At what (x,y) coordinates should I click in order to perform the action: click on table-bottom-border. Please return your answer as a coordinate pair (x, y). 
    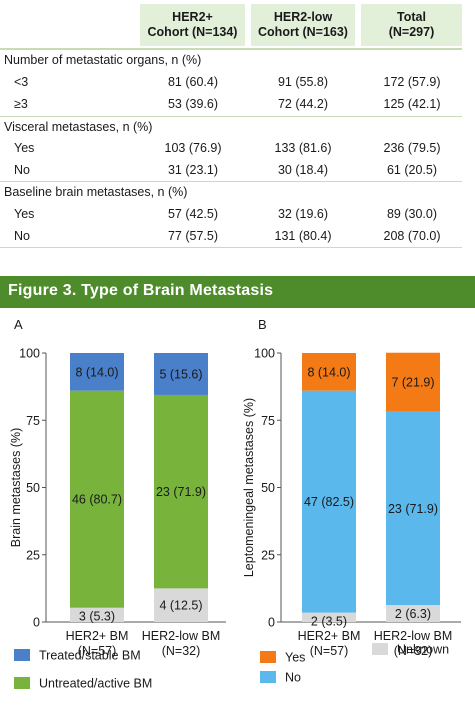
    Looking at the image, I should click on (231, 247).